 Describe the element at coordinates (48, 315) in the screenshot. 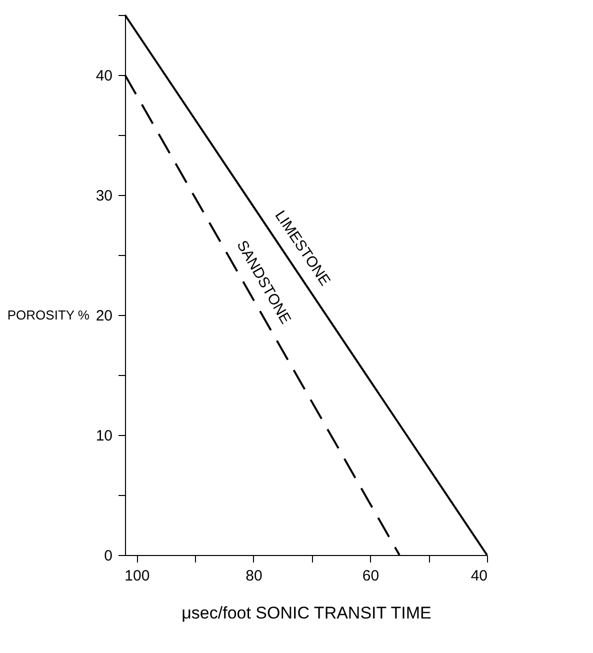

I see `y-axis-title: POROSITY %` at that location.